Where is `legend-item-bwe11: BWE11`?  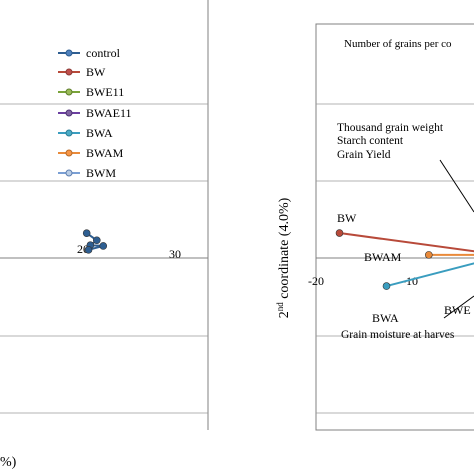 legend-item-bwe11: BWE11 is located at coordinates (91, 92).